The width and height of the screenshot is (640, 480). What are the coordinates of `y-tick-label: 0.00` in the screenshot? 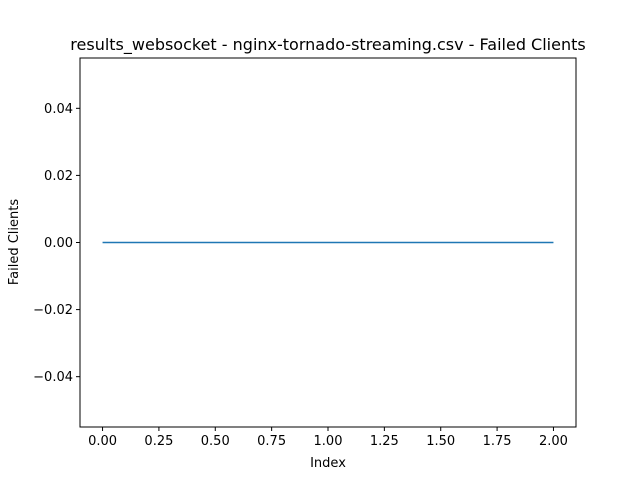 It's located at (58, 243).